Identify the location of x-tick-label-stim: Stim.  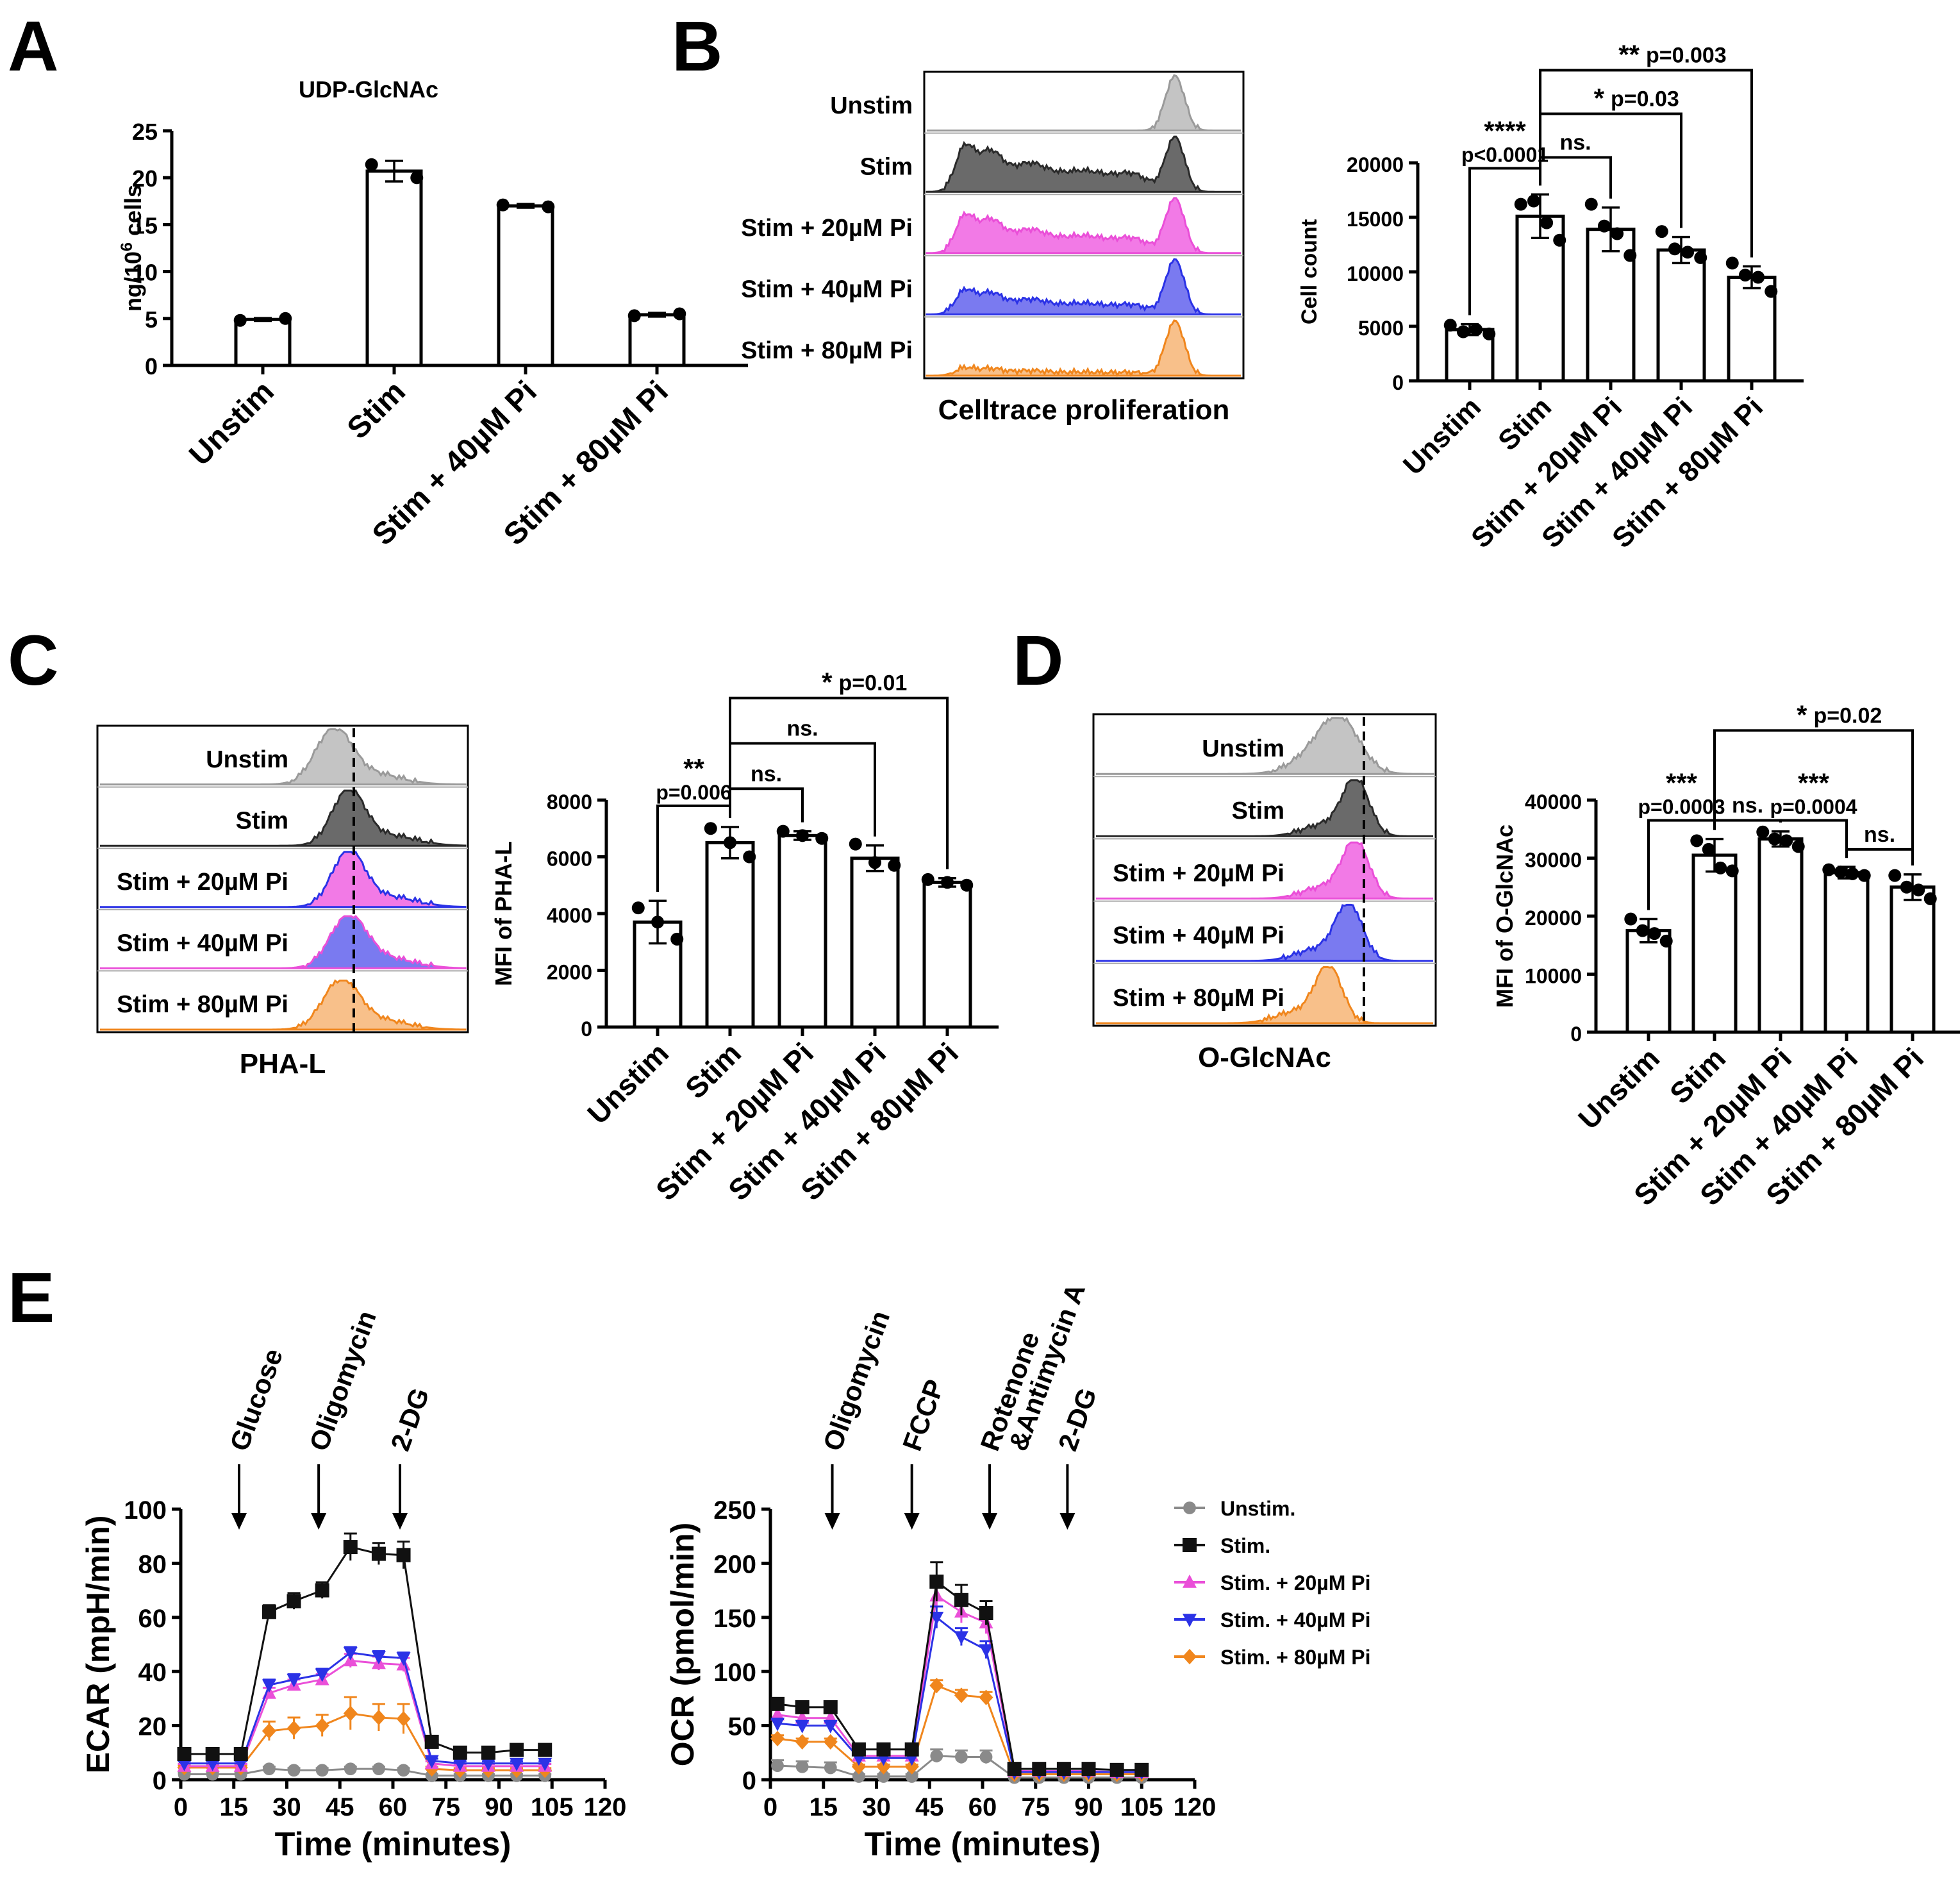
(376, 410).